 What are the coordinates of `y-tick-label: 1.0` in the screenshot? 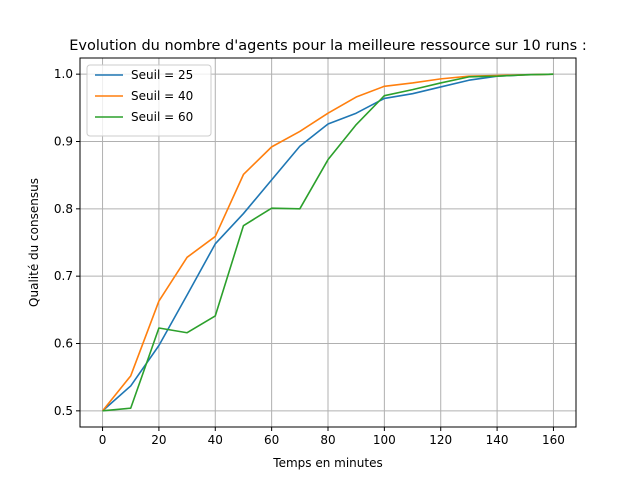 It's located at (63, 74).